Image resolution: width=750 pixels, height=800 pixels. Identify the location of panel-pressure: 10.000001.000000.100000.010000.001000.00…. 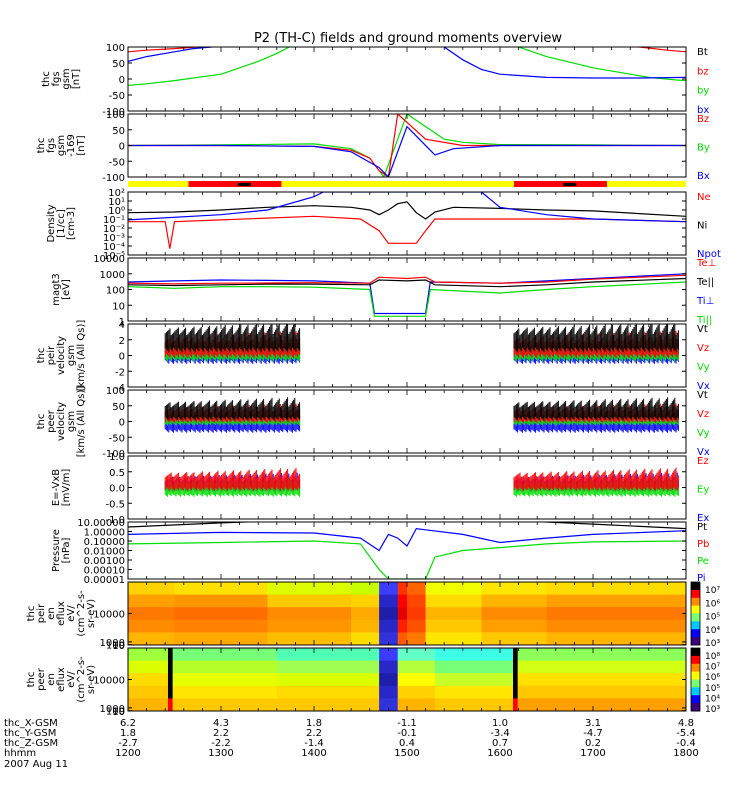
(380, 552).